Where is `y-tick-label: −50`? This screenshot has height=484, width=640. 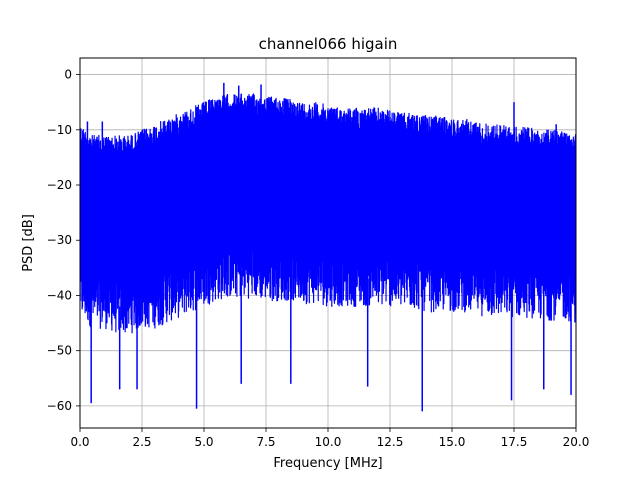 y-tick-label: −50 is located at coordinates (59, 351).